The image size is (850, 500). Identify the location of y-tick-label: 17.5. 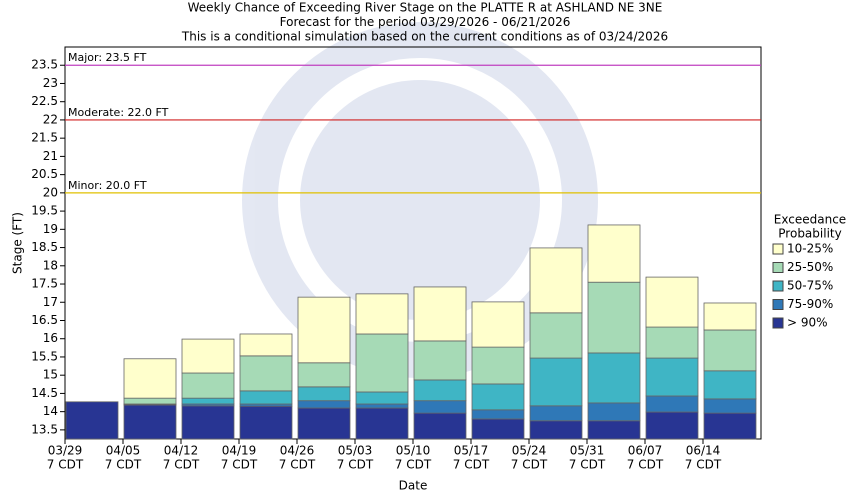
(44, 284).